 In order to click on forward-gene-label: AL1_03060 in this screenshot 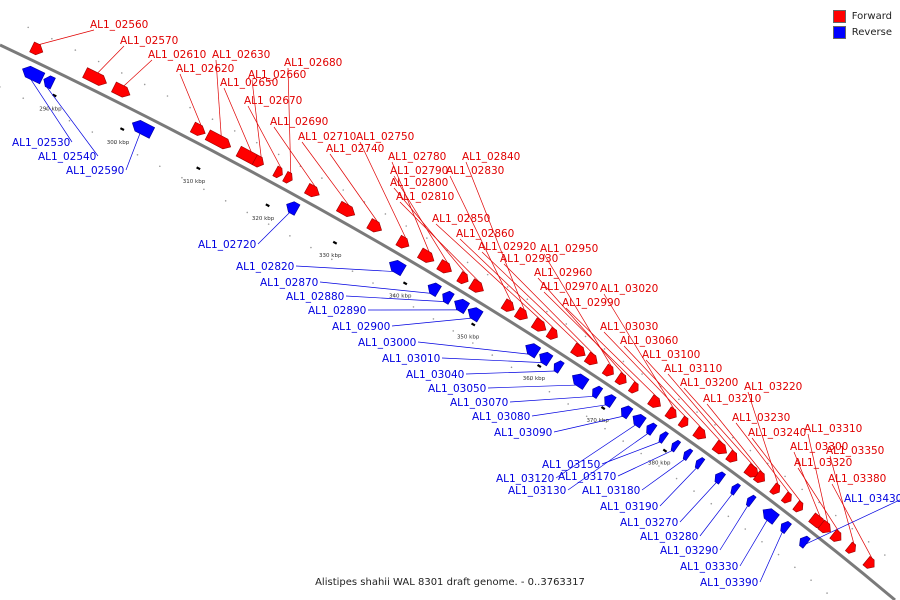, I will do `click(649, 341)`.